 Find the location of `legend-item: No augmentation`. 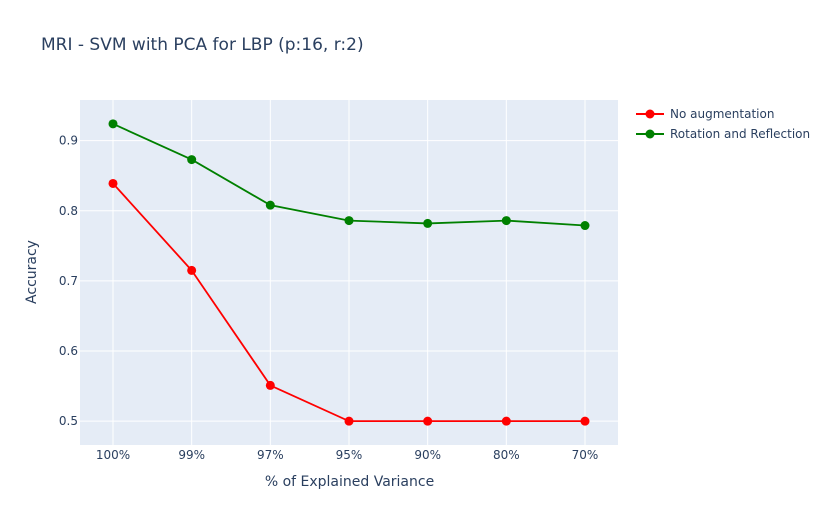

legend-item: No augmentation is located at coordinates (705, 114).